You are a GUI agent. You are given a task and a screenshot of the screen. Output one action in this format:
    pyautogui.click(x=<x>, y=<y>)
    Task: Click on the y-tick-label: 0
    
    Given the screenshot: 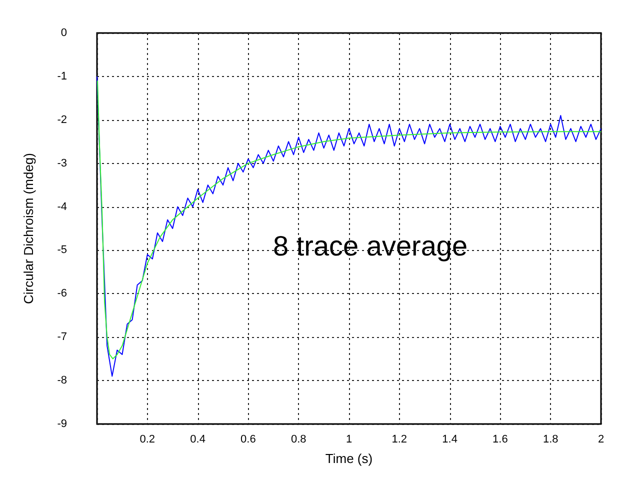 What is the action you would take?
    pyautogui.click(x=63, y=33)
    